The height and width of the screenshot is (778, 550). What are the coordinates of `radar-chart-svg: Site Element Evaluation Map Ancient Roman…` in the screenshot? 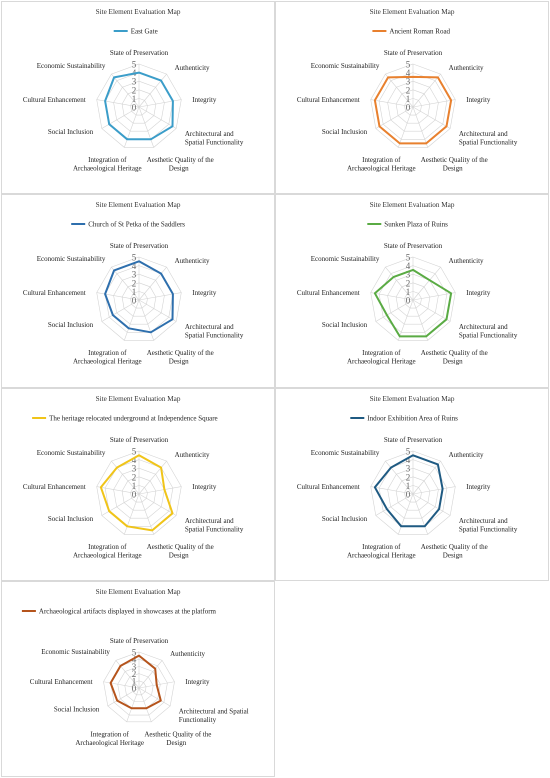 It's located at (407, 90).